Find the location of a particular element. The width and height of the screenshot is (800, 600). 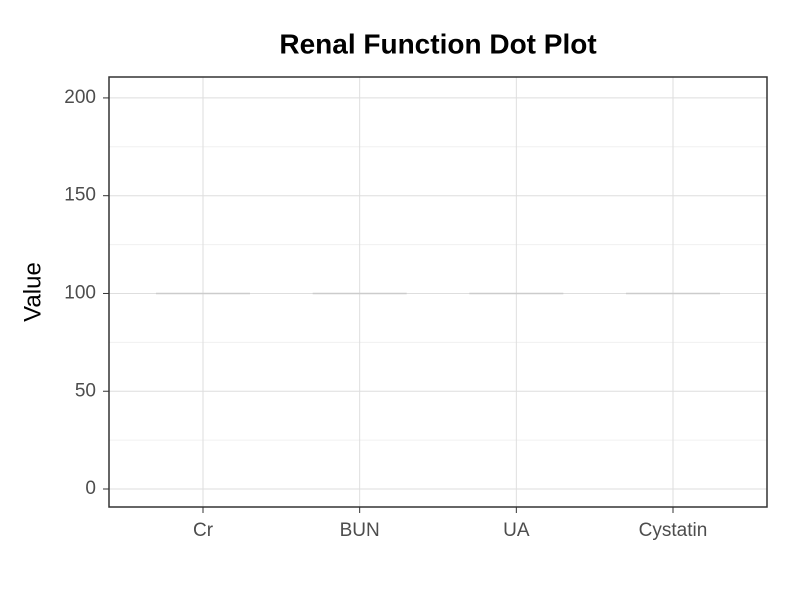

y-axis-label: Value is located at coordinates (32, 292).